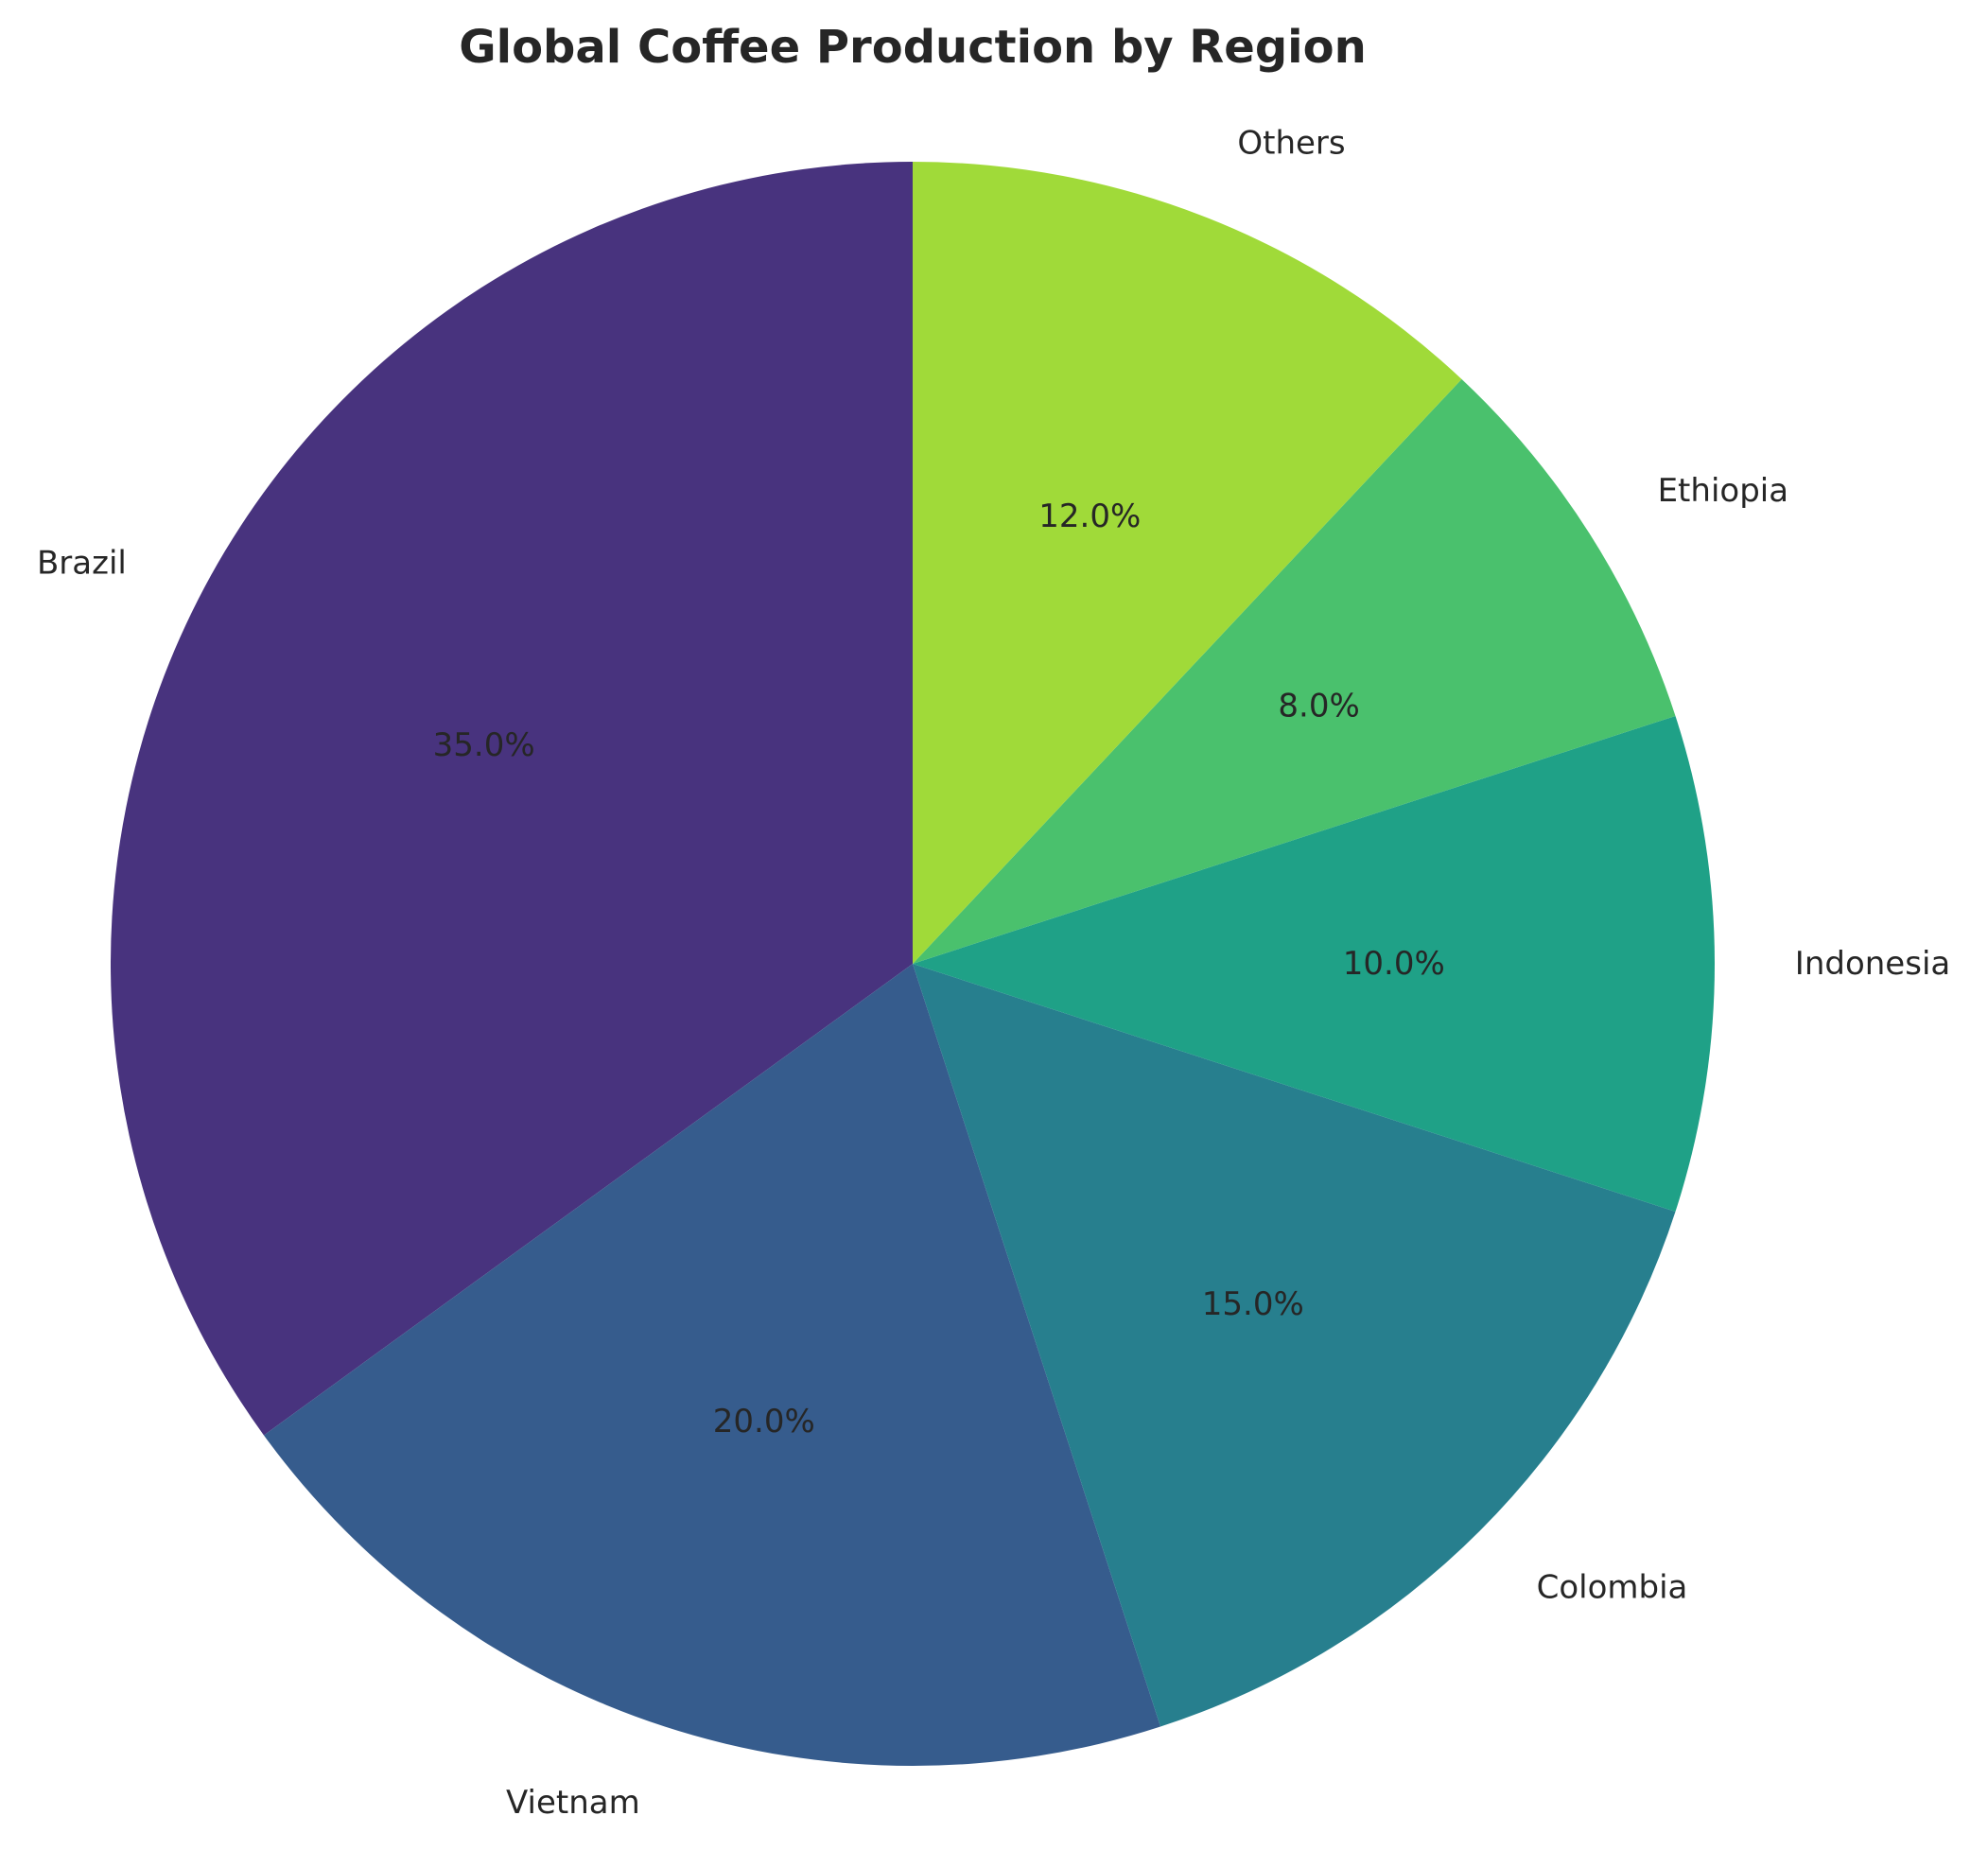 Image resolution: width=1988 pixels, height=1868 pixels. I want to click on slice-label-others: Others, so click(1291, 144).